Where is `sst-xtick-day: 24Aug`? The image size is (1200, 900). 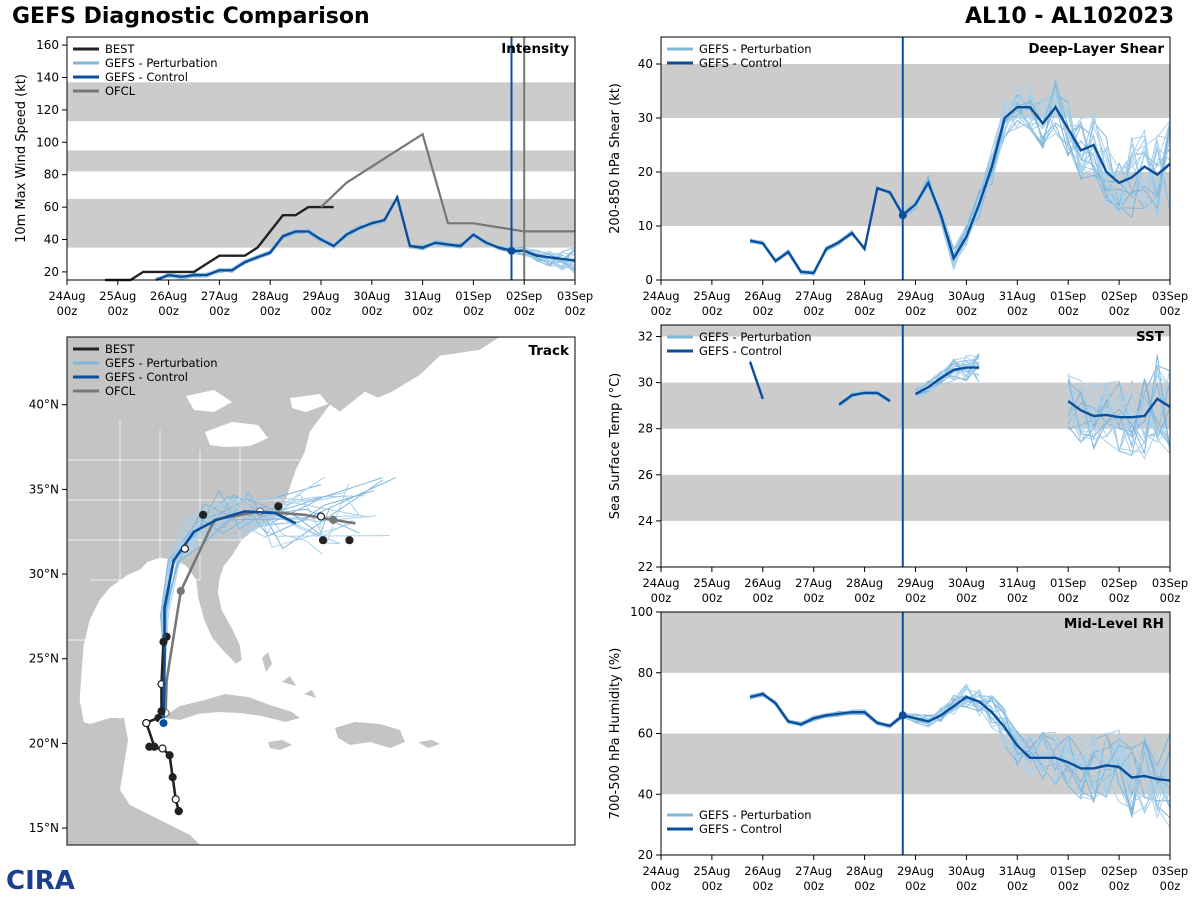 sst-xtick-day: 24Aug is located at coordinates (660, 583).